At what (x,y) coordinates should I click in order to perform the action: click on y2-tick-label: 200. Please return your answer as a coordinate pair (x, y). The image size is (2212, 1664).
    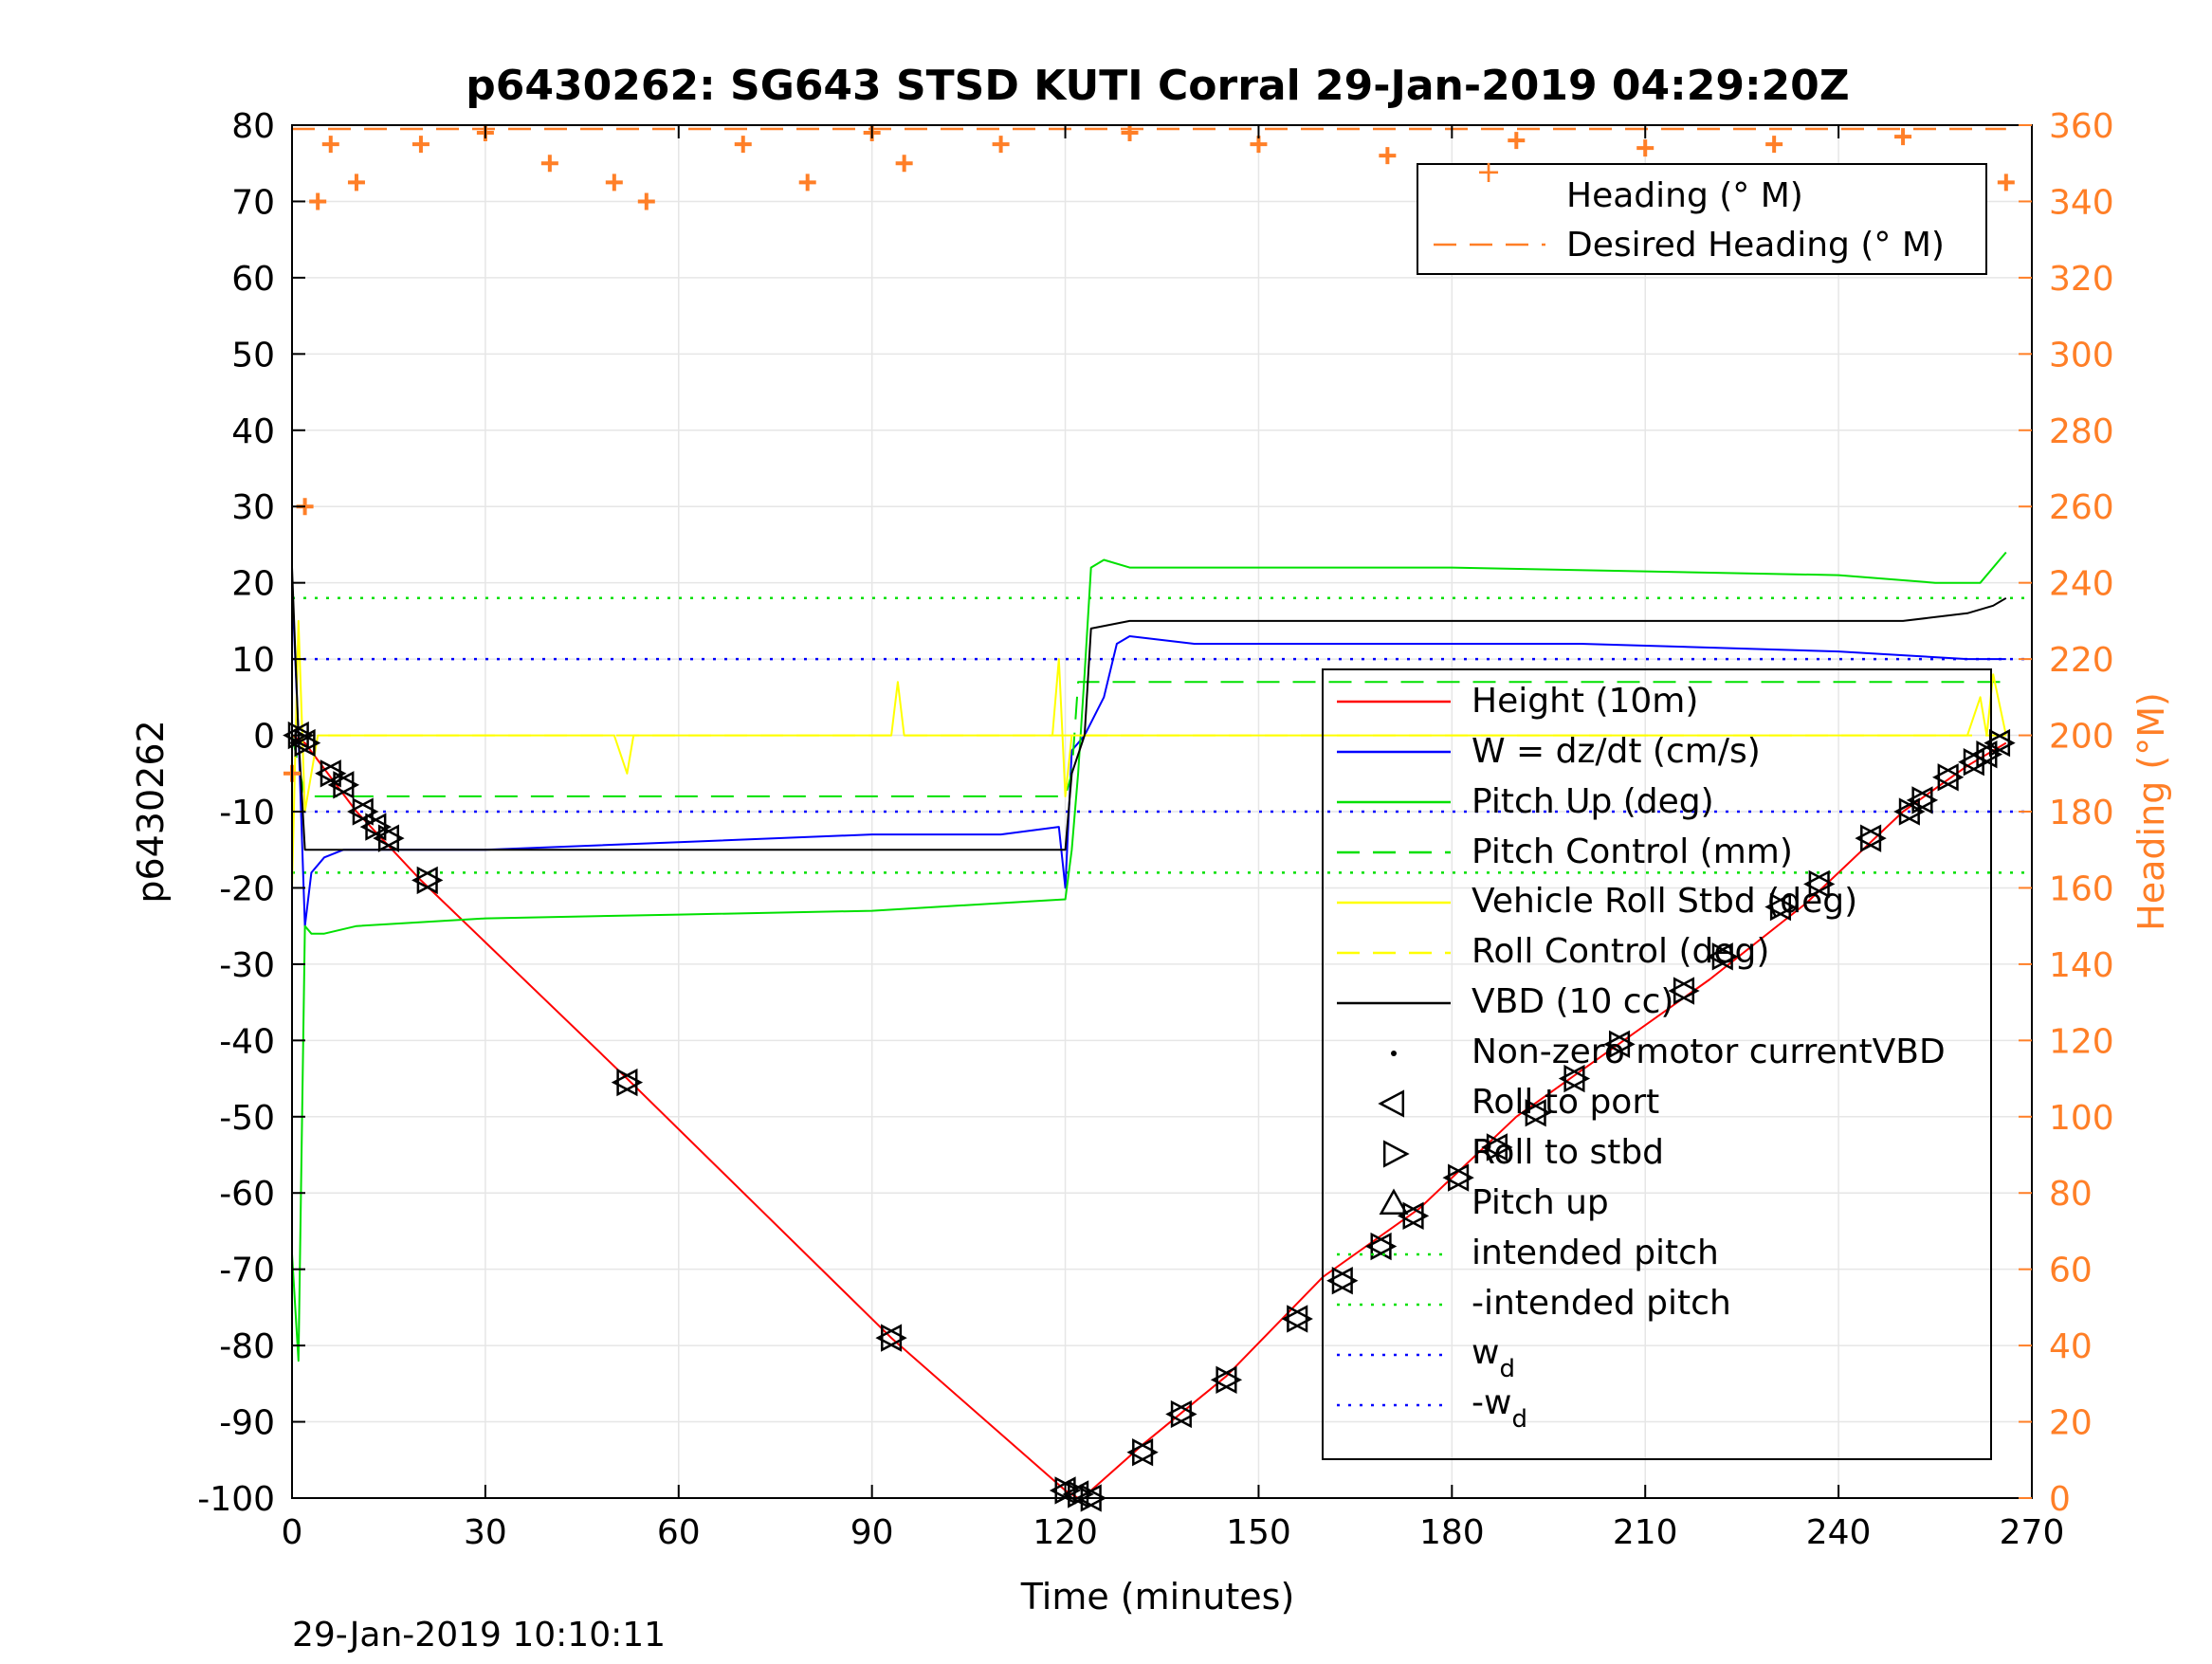
    Looking at the image, I should click on (2081, 737).